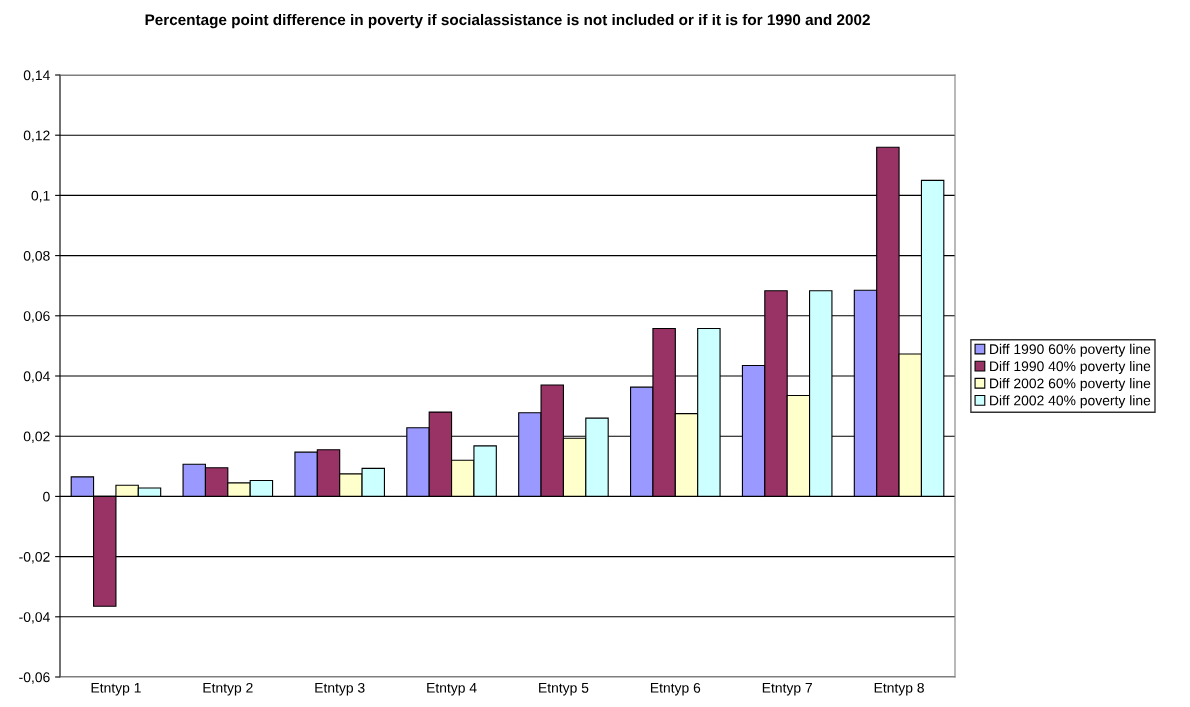  What do you see at coordinates (1070, 350) in the screenshot?
I see `legend-label: Diff 1990 60% poverty line` at bounding box center [1070, 350].